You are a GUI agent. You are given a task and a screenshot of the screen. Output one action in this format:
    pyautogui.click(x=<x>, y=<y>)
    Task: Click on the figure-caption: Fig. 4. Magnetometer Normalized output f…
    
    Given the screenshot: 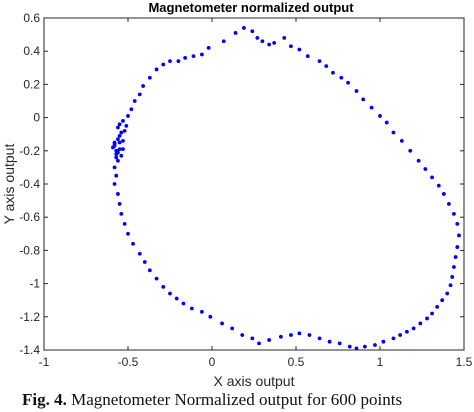 What is the action you would take?
    pyautogui.click(x=237, y=401)
    